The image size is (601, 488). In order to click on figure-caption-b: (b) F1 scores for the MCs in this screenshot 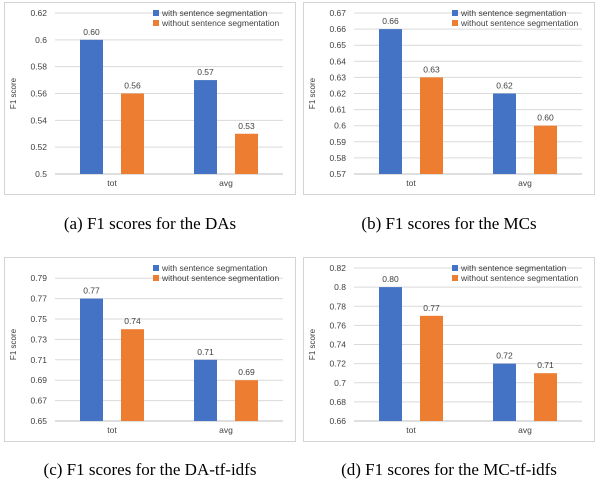, I will do `click(449, 223)`.